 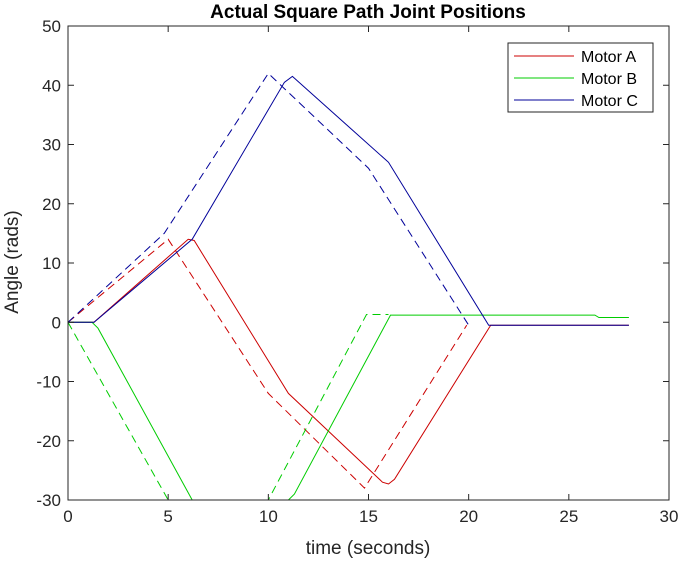 I want to click on chart-title: Actual Square Path Joint Positions, so click(x=368, y=12).